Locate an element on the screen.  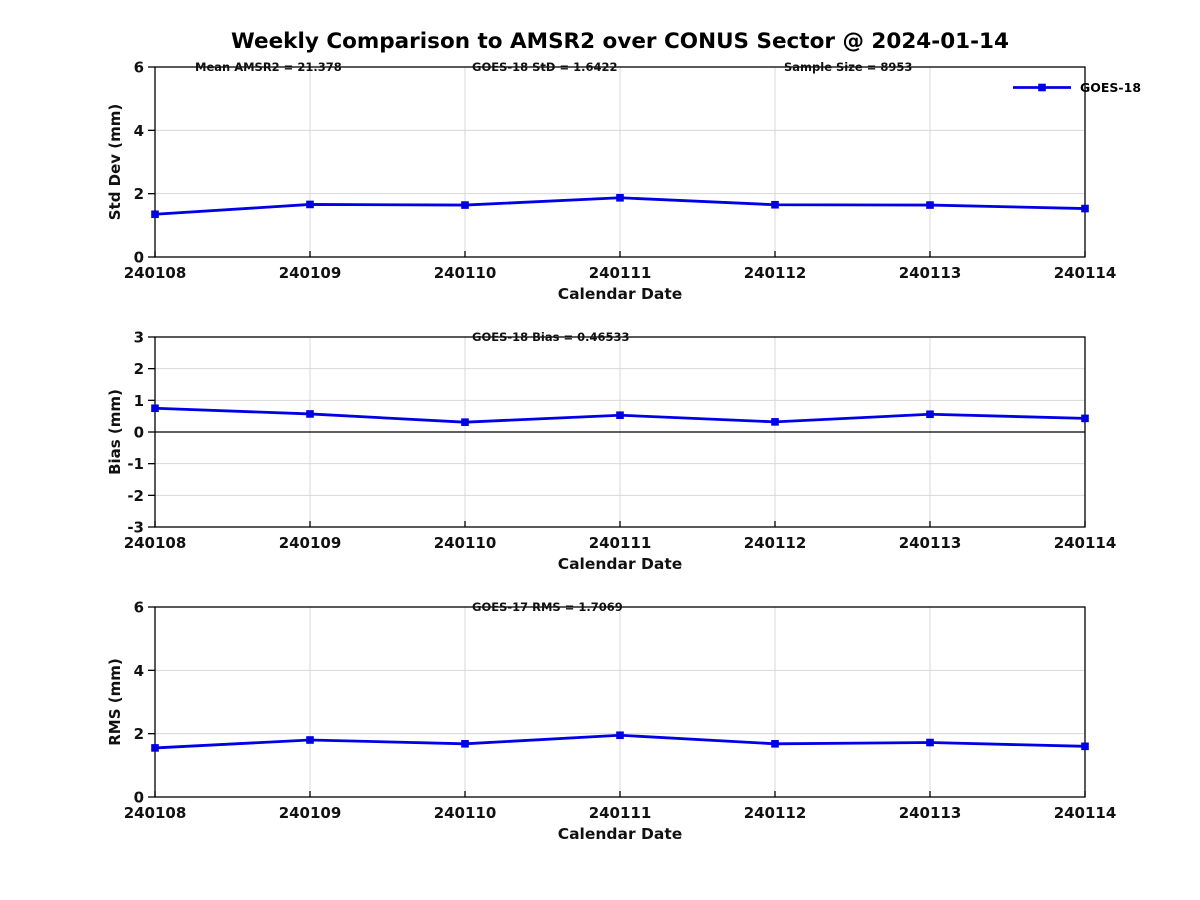
y-tick-label: 1 is located at coordinates (139, 401).